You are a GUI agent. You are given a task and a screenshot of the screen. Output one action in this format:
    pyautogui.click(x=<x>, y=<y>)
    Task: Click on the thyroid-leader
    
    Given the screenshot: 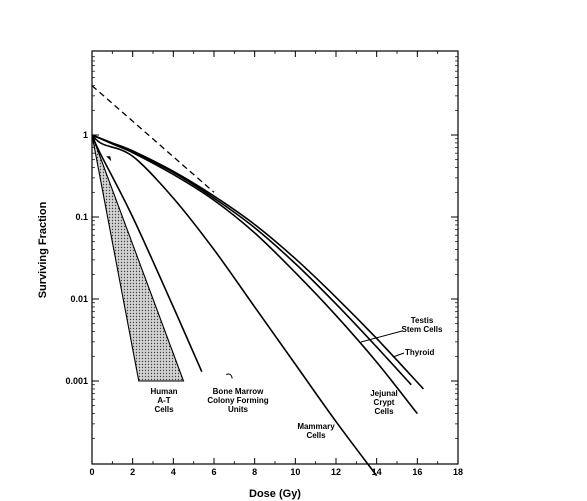 What is the action you would take?
    pyautogui.click(x=398, y=355)
    